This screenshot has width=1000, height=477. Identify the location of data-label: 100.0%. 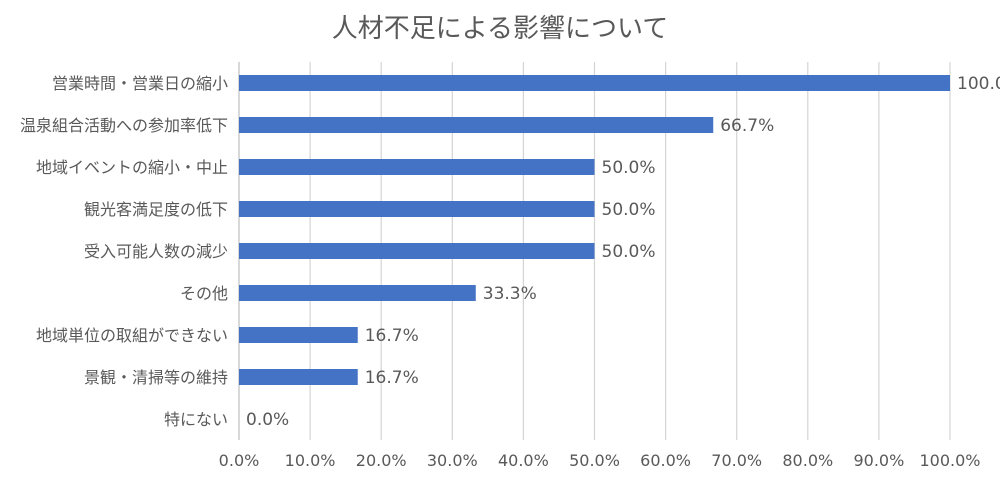
(978, 84).